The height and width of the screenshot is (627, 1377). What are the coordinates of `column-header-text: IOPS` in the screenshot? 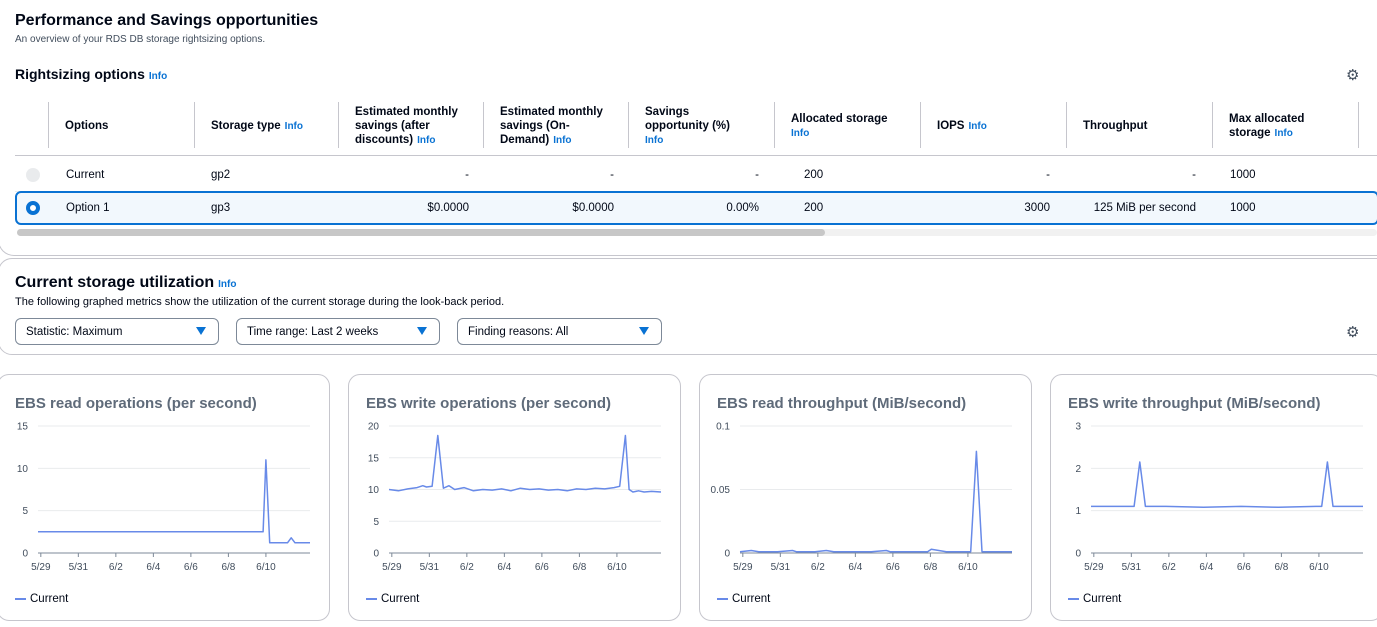 It's located at (951, 125).